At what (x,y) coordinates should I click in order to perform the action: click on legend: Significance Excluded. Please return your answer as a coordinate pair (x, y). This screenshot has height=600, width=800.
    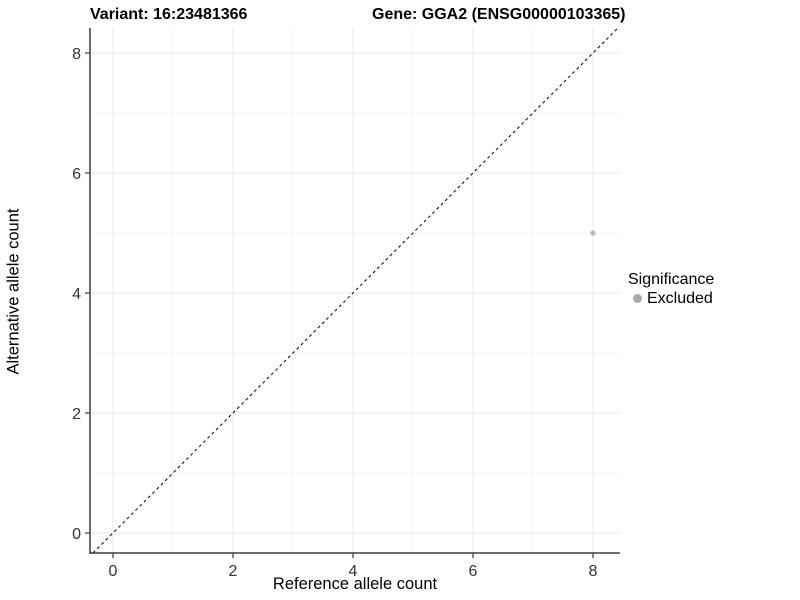
    Looking at the image, I should click on (671, 289).